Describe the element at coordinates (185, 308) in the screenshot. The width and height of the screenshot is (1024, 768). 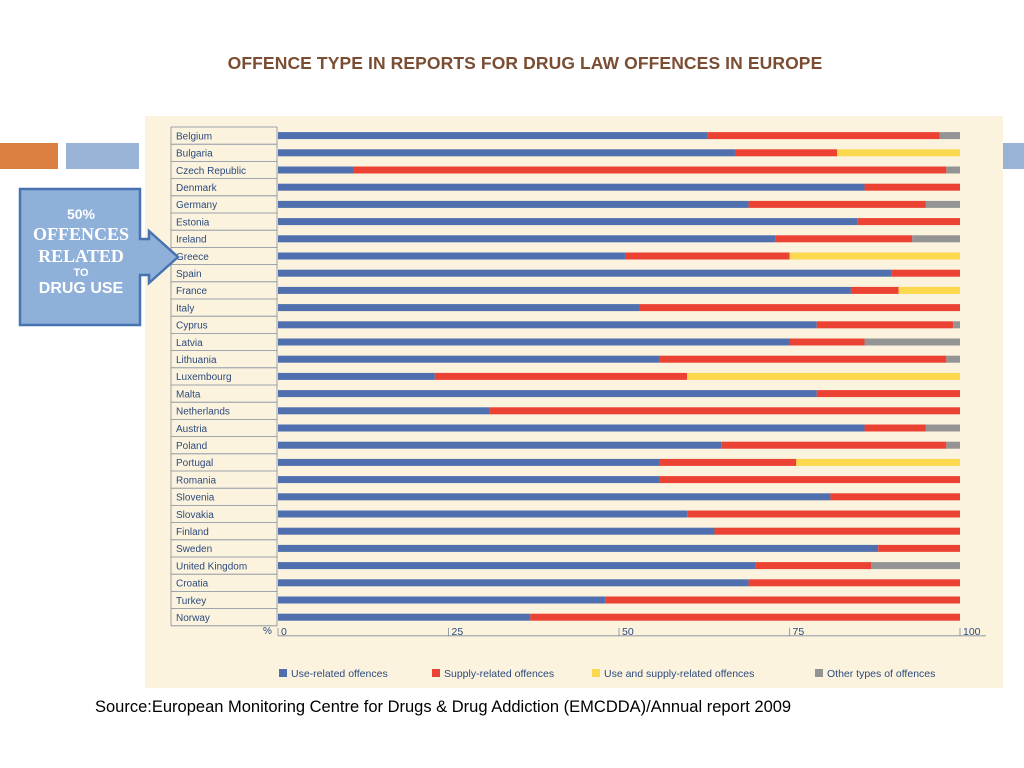
I see `category-label: Italy` at that location.